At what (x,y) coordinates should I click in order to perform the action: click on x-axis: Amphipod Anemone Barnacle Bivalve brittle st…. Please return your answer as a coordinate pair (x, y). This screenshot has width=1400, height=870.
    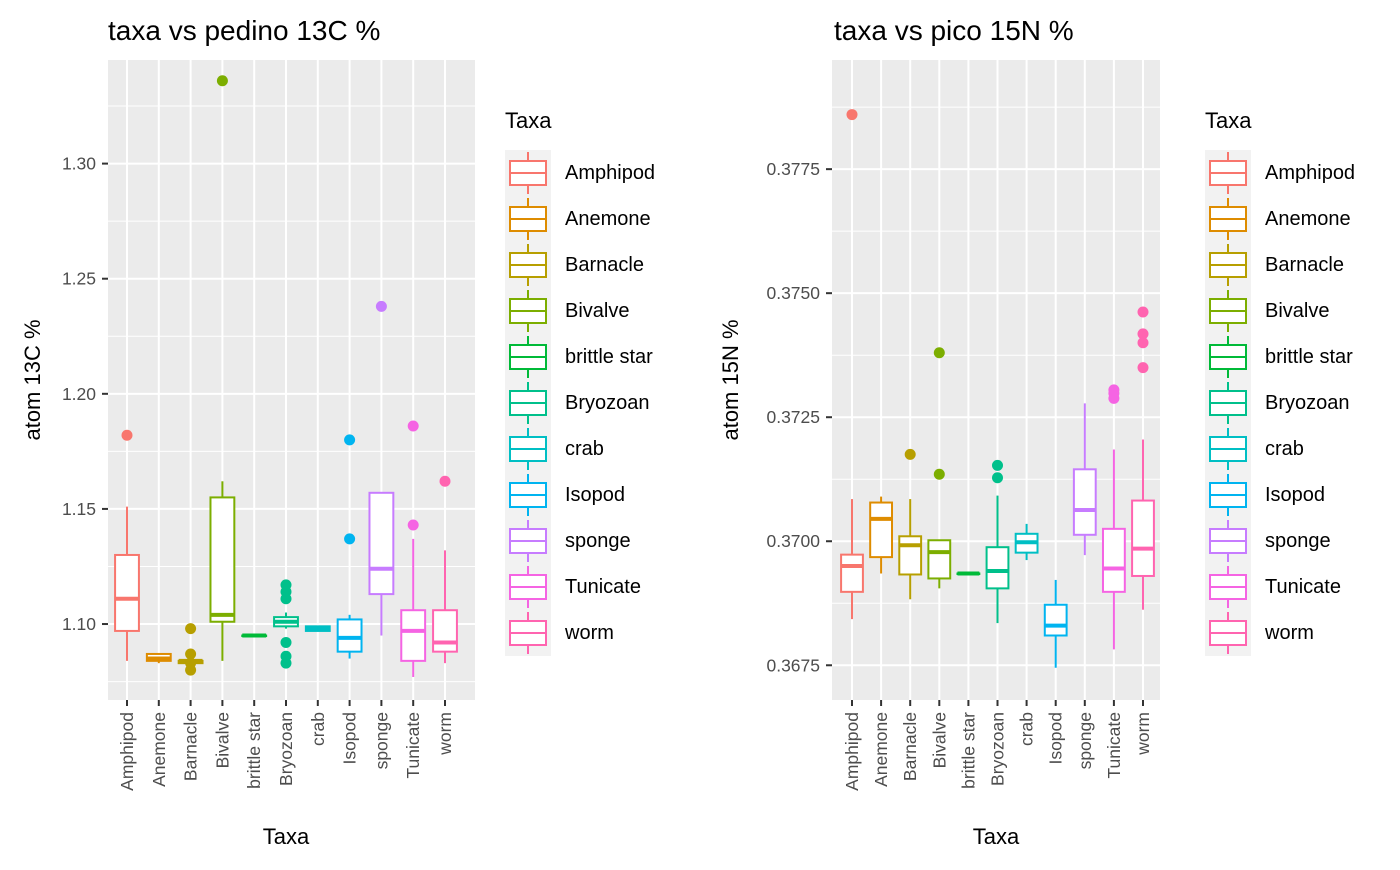
    Looking at the image, I should click on (286, 745).